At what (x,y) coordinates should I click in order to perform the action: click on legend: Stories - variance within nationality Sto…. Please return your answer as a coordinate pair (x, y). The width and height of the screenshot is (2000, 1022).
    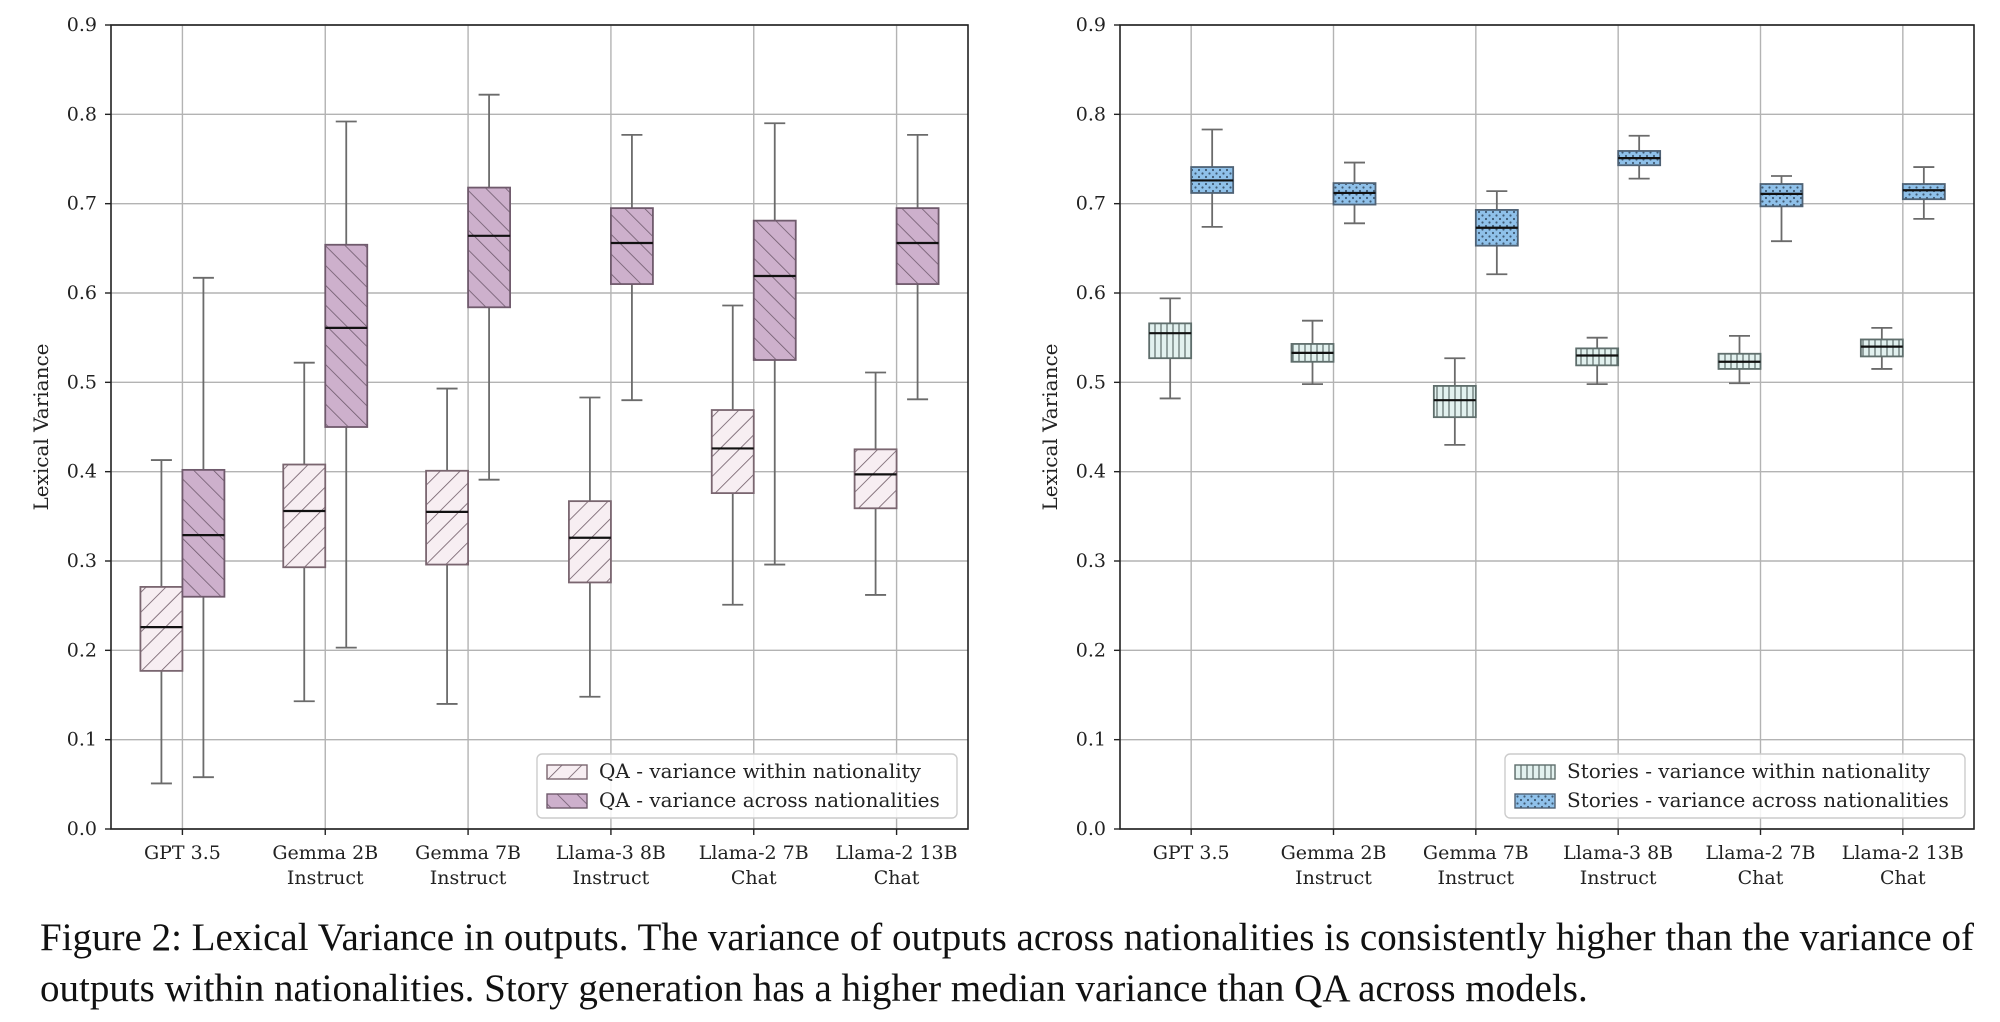
    Looking at the image, I should click on (1735, 786).